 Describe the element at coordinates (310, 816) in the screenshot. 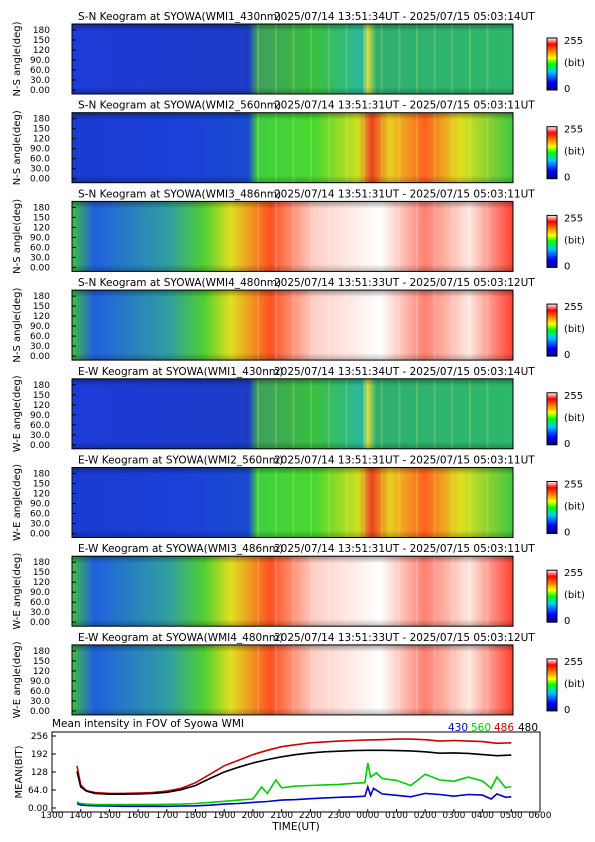

I see `xtick-label: 2200` at that location.